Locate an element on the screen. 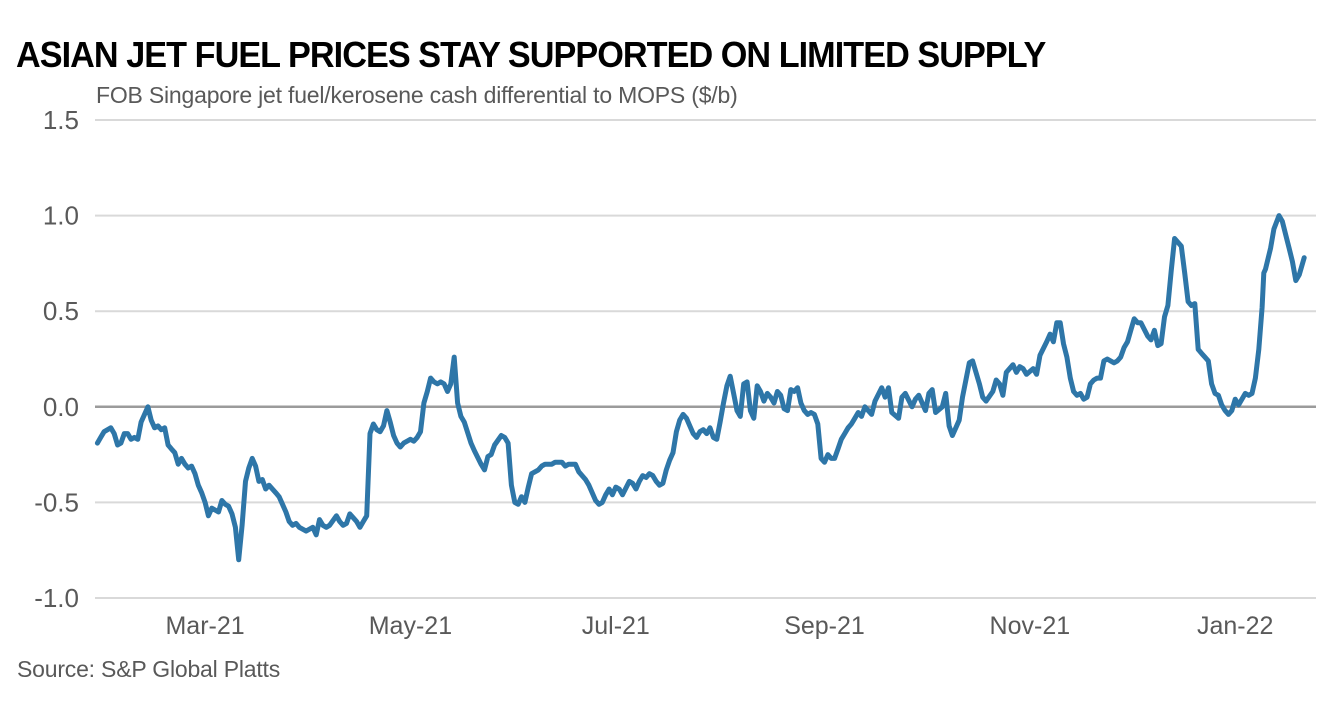 The image size is (1328, 710). x-tick-label: May-21 is located at coordinates (410, 626).